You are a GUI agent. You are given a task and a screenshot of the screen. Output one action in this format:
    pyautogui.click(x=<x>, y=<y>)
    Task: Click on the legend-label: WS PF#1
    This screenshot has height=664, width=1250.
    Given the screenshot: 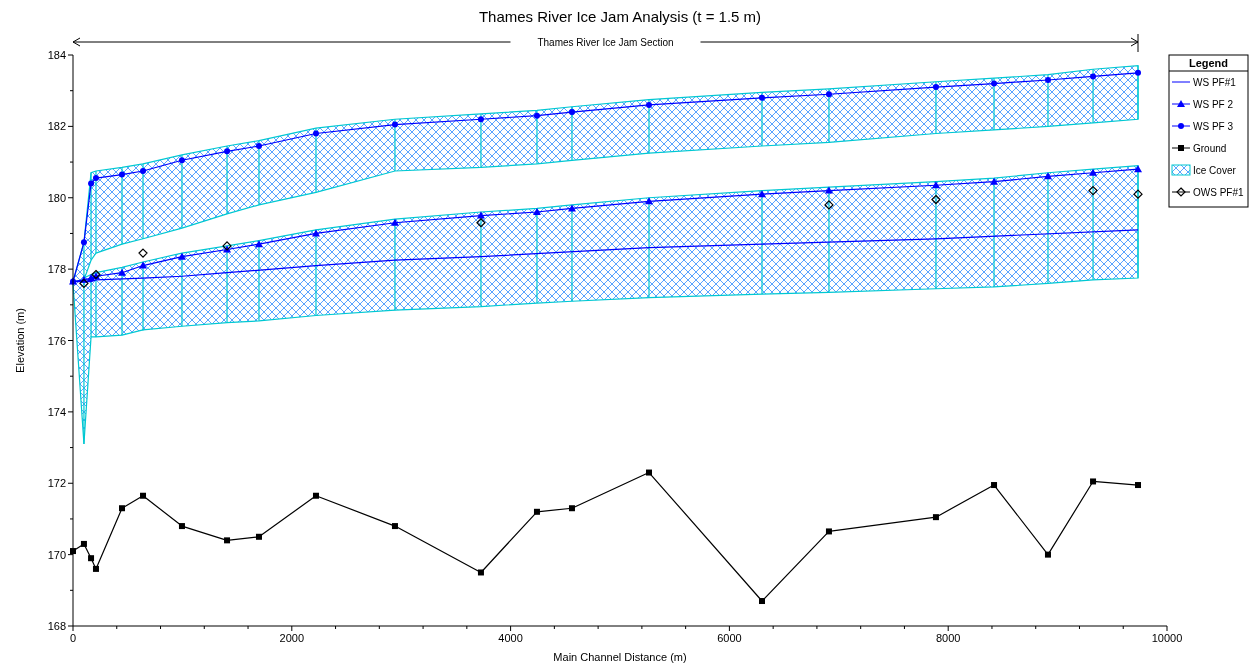 What is the action you would take?
    pyautogui.click(x=1215, y=82)
    